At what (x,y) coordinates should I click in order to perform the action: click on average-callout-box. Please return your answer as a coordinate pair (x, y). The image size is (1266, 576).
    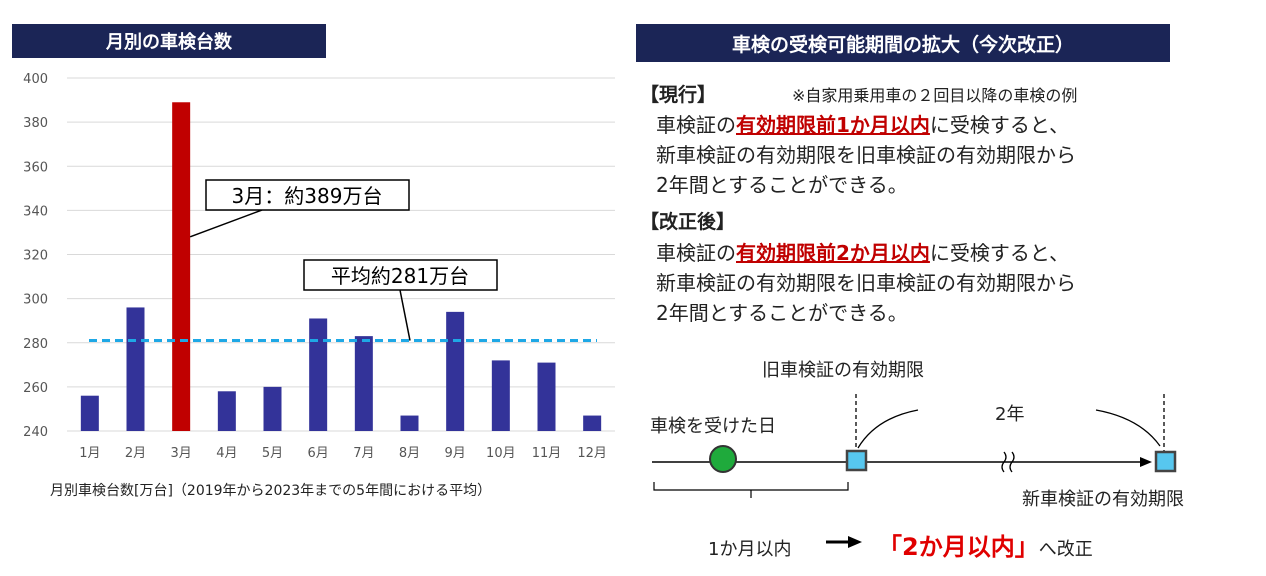
    Looking at the image, I should click on (400, 275).